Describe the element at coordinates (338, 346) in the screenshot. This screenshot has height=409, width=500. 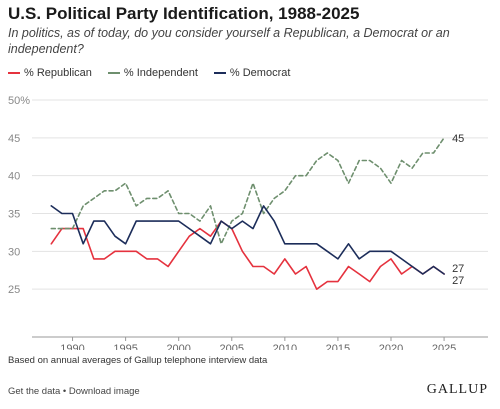
I see `x-tick-label: 2015` at that location.